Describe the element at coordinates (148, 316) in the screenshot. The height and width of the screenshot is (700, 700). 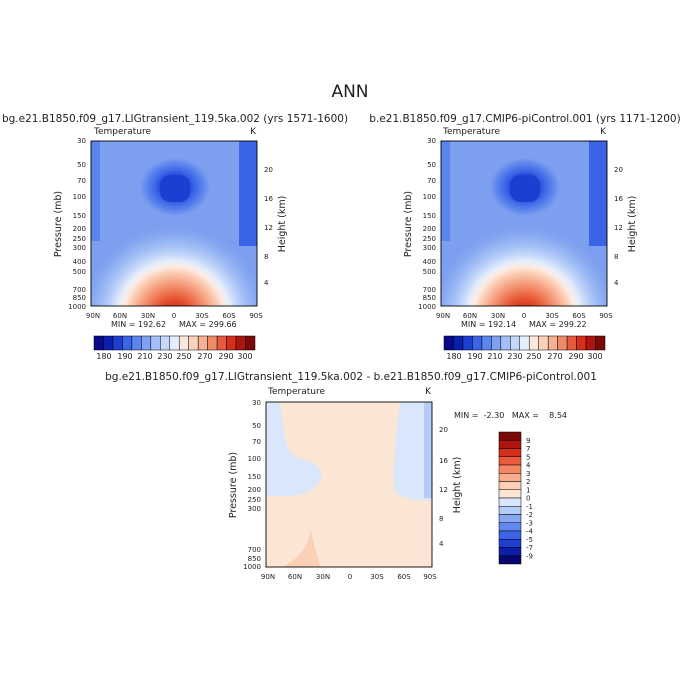
I see `x-tick: 30N` at that location.